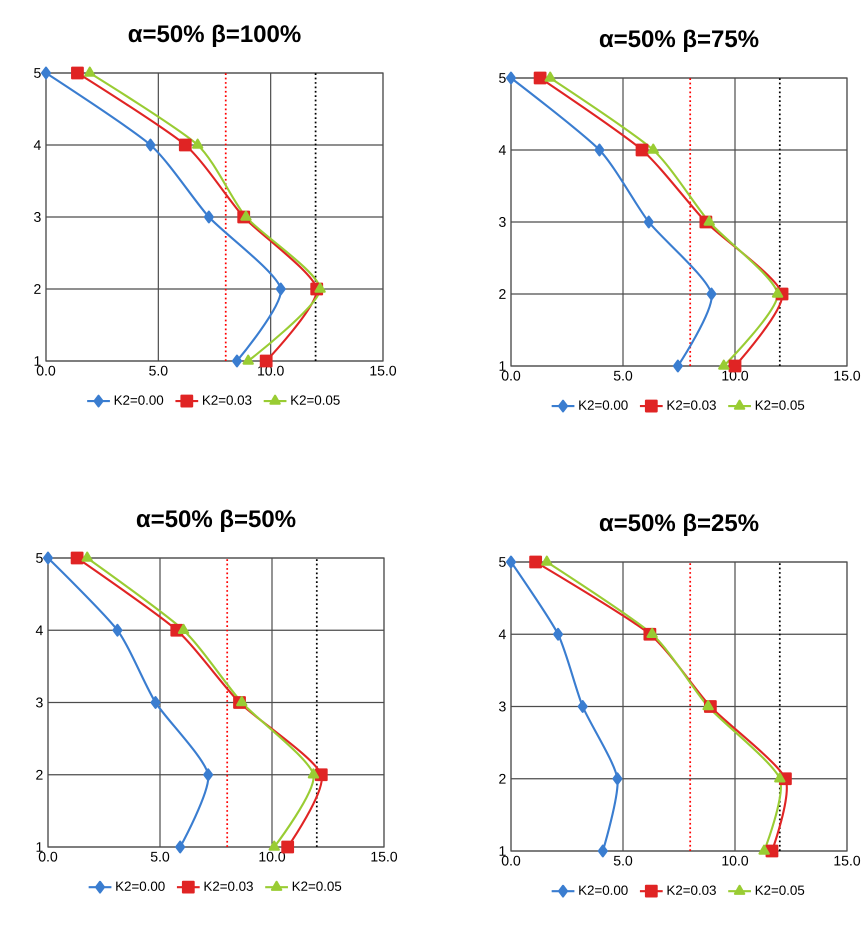  What do you see at coordinates (214, 35) in the screenshot?
I see `chart-title: α=50% β=100%` at bounding box center [214, 35].